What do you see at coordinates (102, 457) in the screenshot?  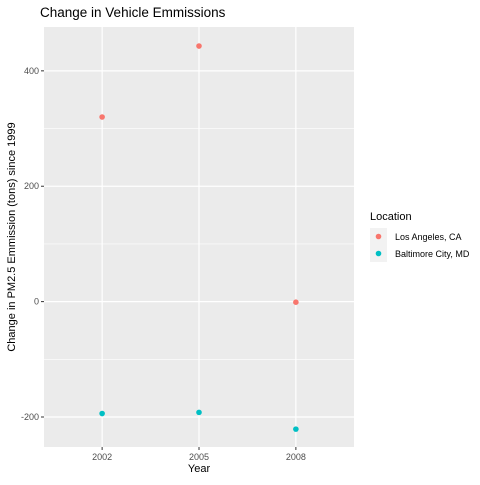 I see `x-tick-label: 2002` at bounding box center [102, 457].